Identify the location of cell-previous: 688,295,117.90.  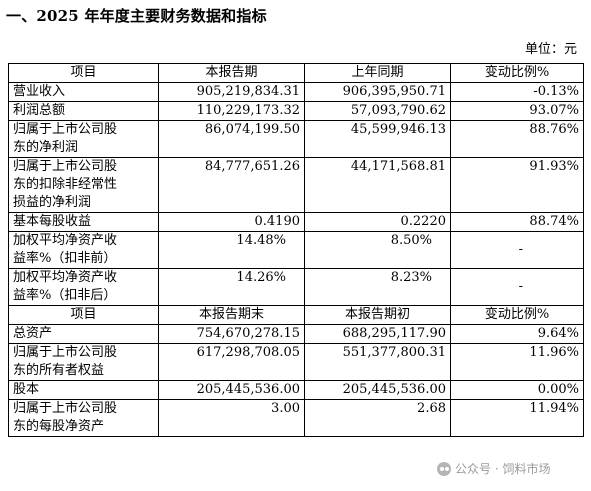
(377, 334).